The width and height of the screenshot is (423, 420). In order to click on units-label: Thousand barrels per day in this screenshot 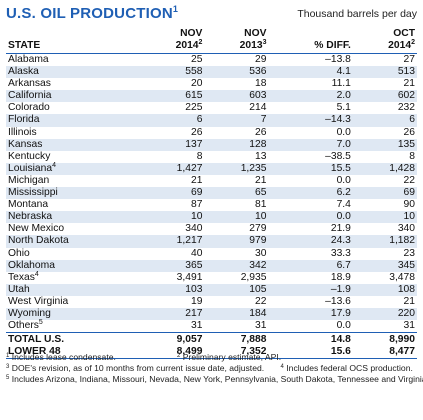, I will do `click(357, 14)`.